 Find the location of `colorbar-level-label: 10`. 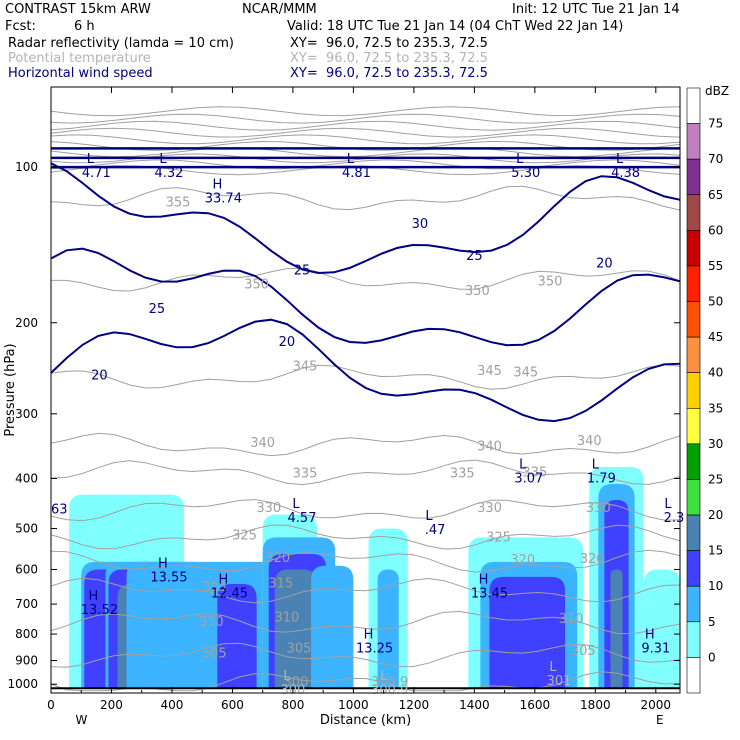

colorbar-level-label: 10 is located at coordinates (715, 586).